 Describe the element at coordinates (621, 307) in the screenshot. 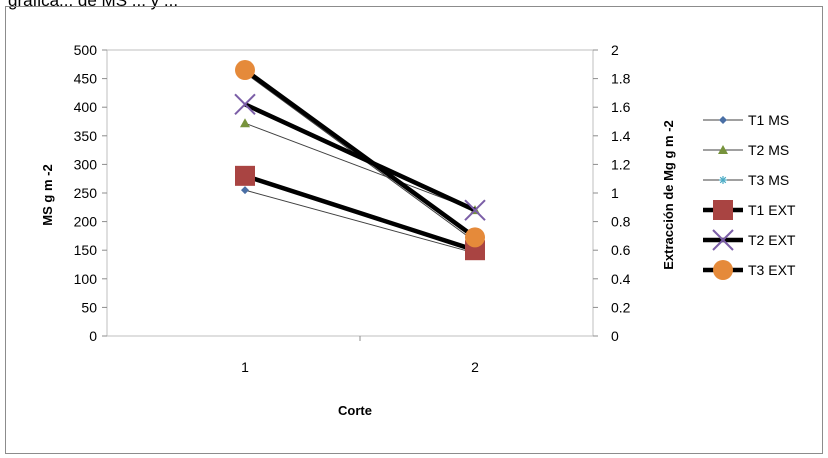

I see `y-tick-label-right: 0.2` at that location.